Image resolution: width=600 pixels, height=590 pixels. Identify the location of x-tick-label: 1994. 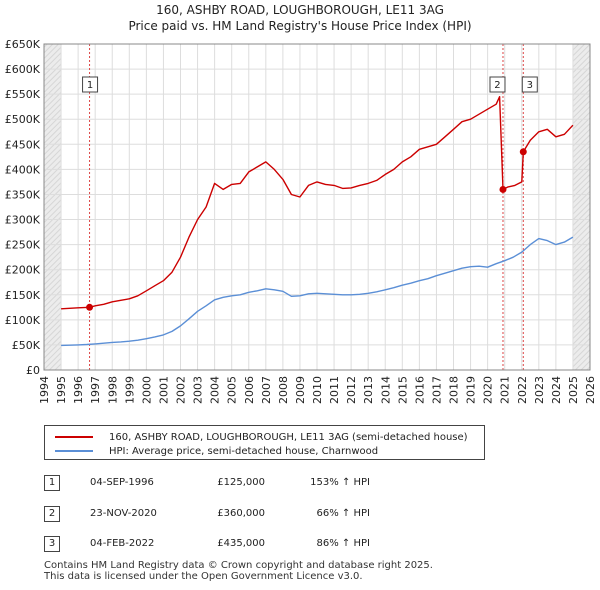
(44, 390).